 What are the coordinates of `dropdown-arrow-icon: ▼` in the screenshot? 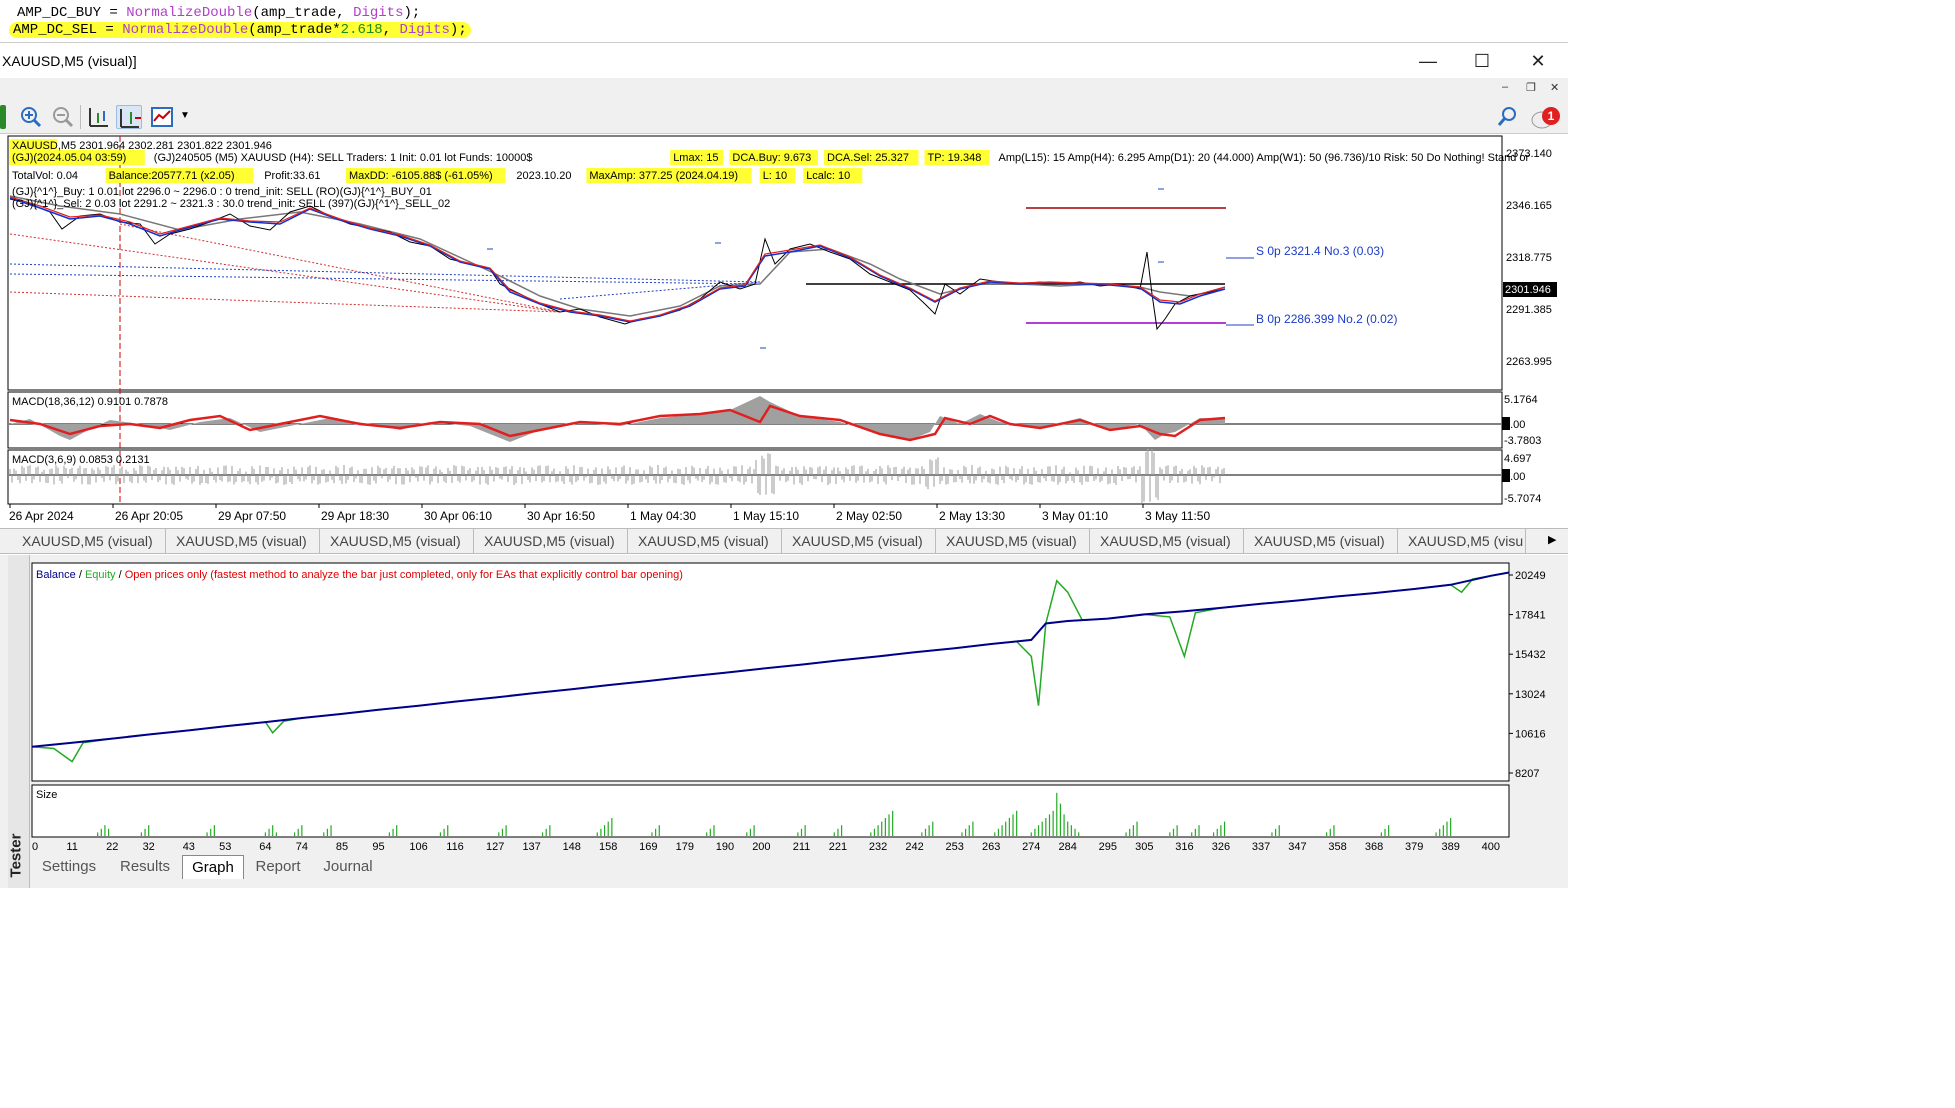 It's located at (185, 115).